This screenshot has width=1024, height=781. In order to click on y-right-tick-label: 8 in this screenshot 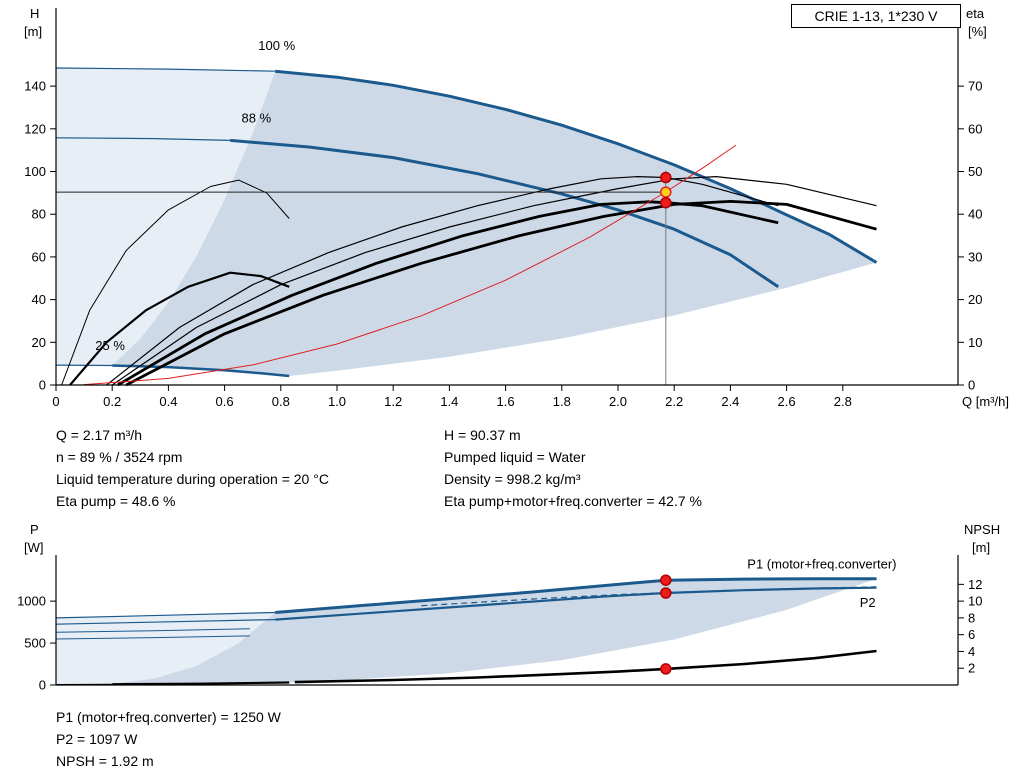, I will do `click(971, 617)`.